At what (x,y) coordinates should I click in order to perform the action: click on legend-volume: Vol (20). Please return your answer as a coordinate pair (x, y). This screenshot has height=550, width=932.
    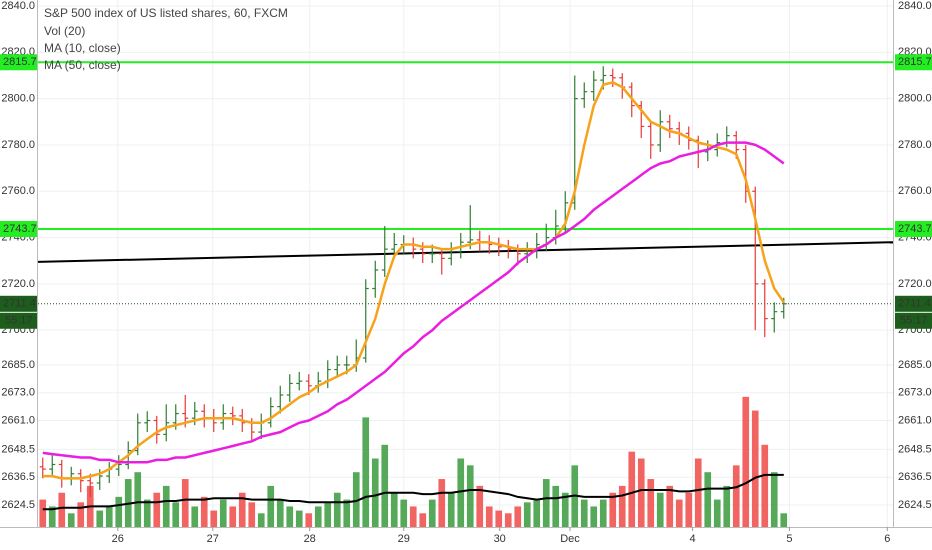
    Looking at the image, I should click on (64, 31).